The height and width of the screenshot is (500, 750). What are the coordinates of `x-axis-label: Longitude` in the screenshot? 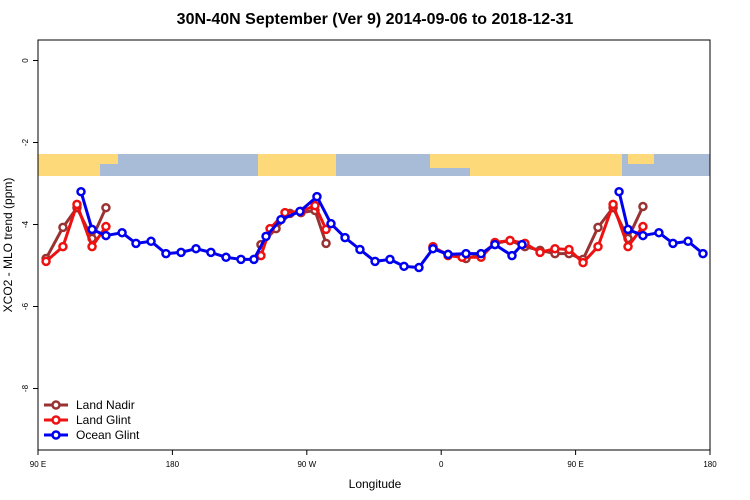 It's located at (375, 484).